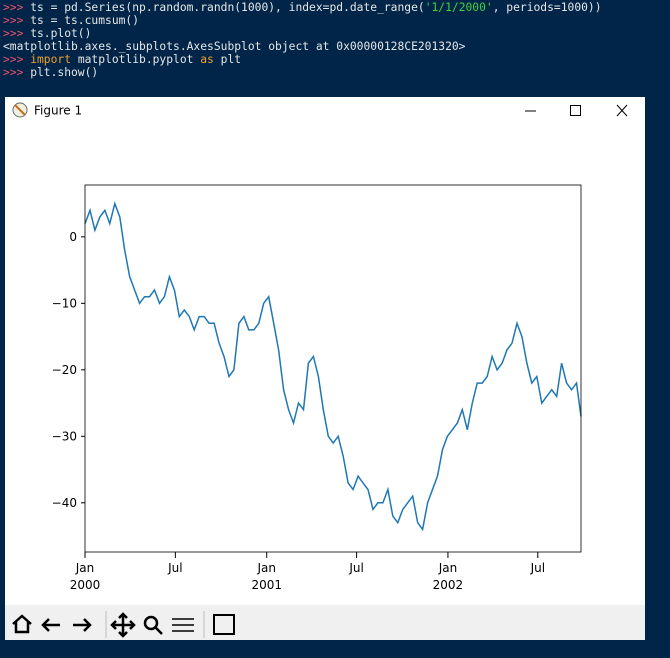 The height and width of the screenshot is (658, 670). I want to click on maximize-button, so click(575, 110).